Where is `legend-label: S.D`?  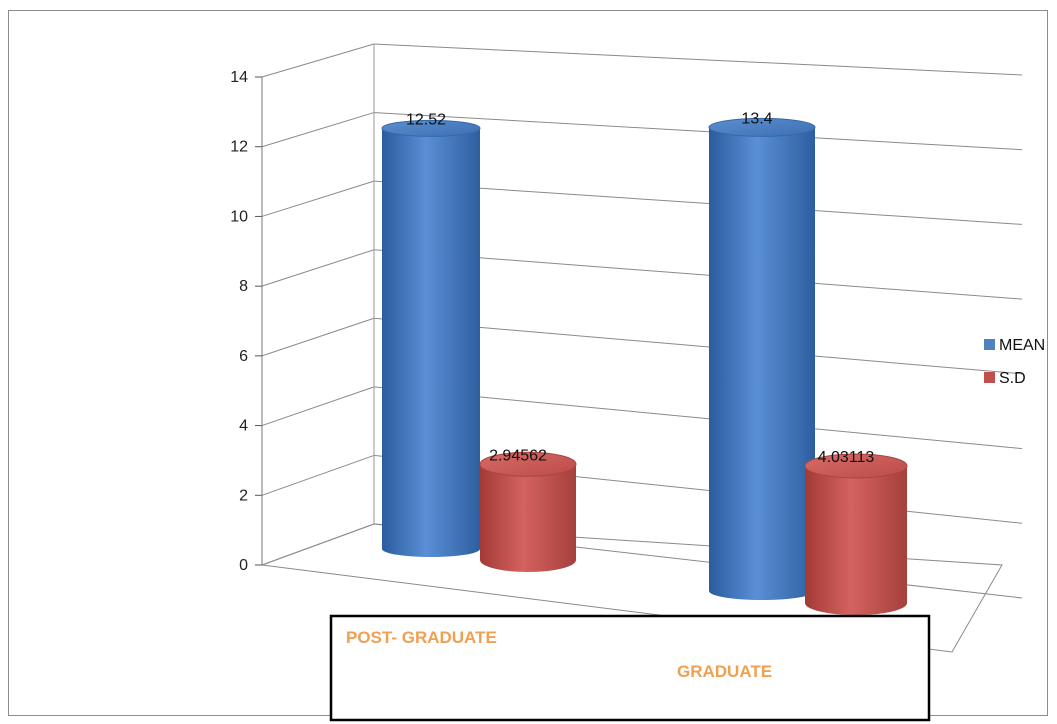 legend-label: S.D is located at coordinates (1012, 378).